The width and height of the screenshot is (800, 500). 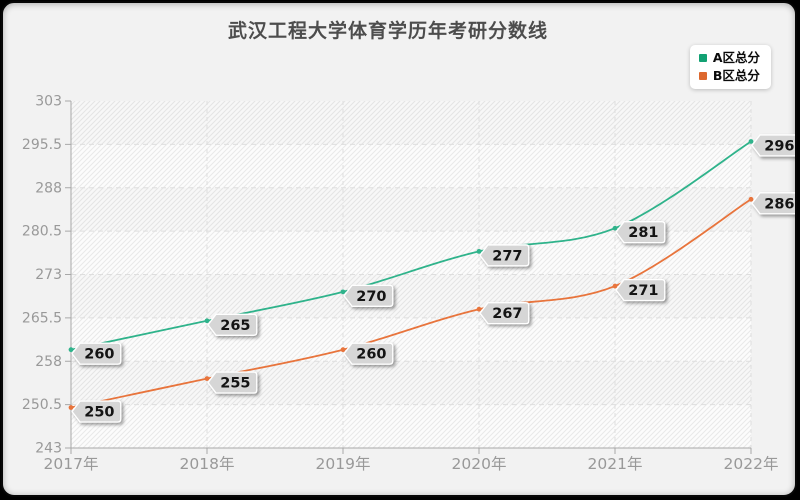 I want to click on data-label-callout: 296, so click(x=773, y=145).